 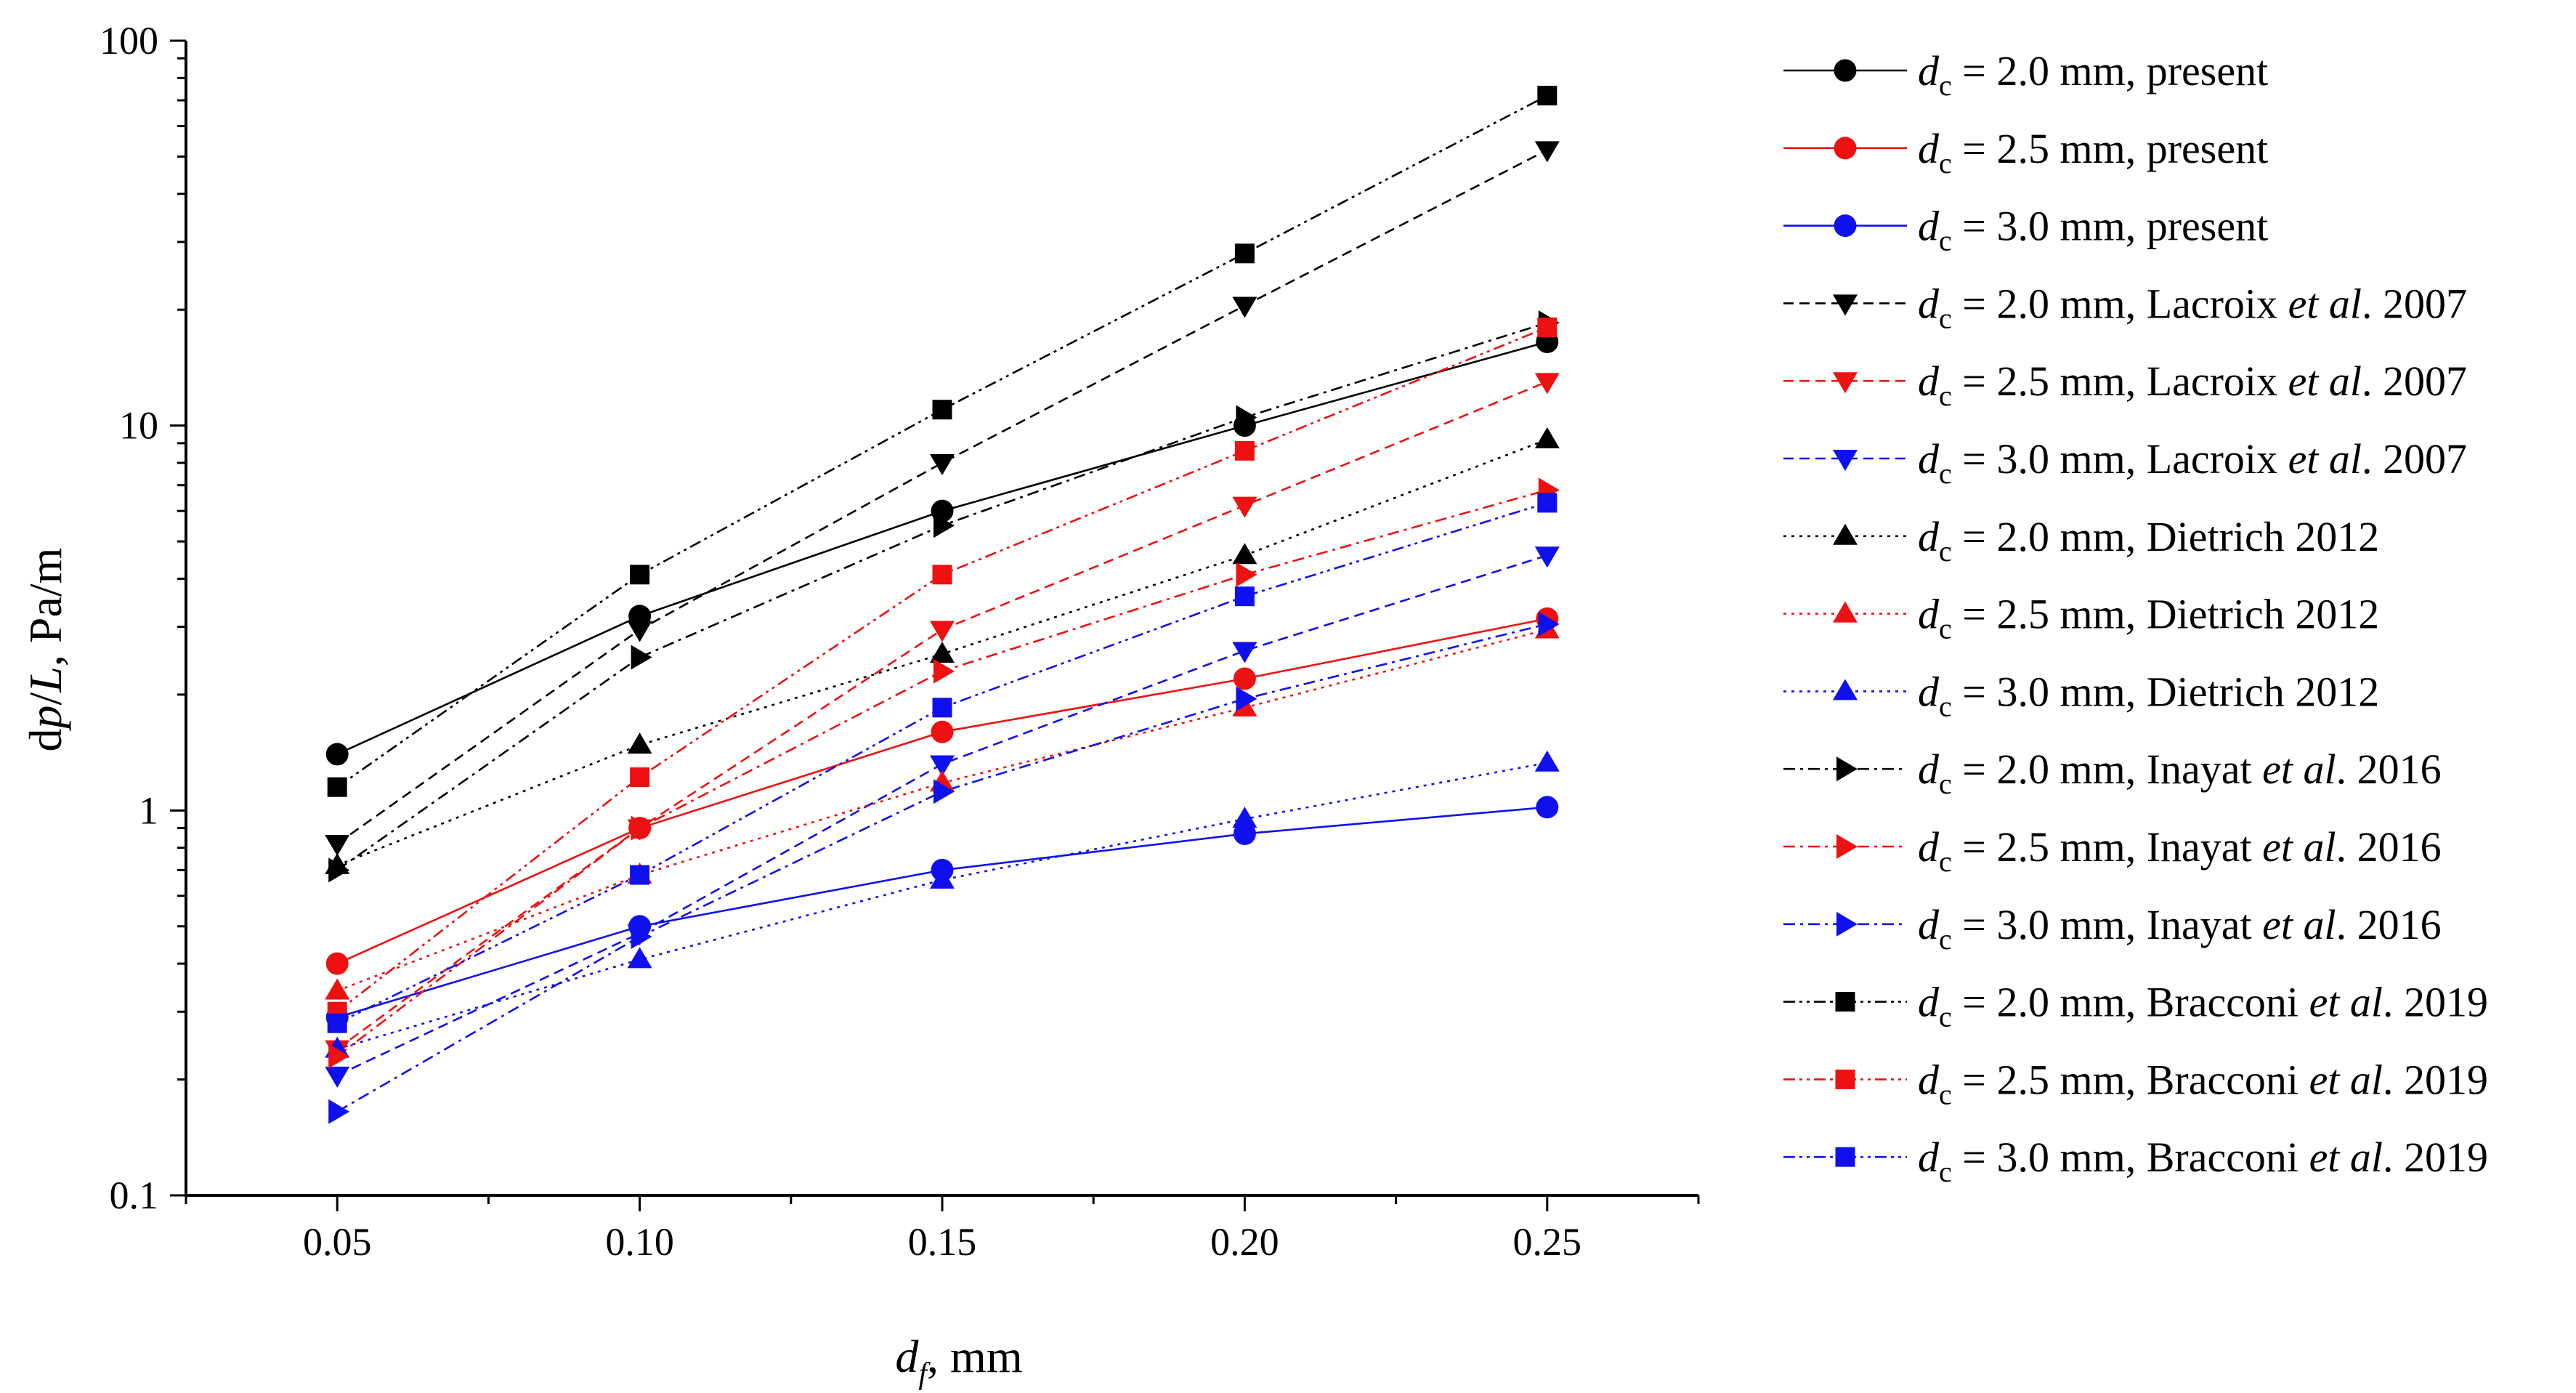 I want to click on legend-item: dc = 2.5 mm, Lacroix et al. 2007, so click(x=2125, y=385).